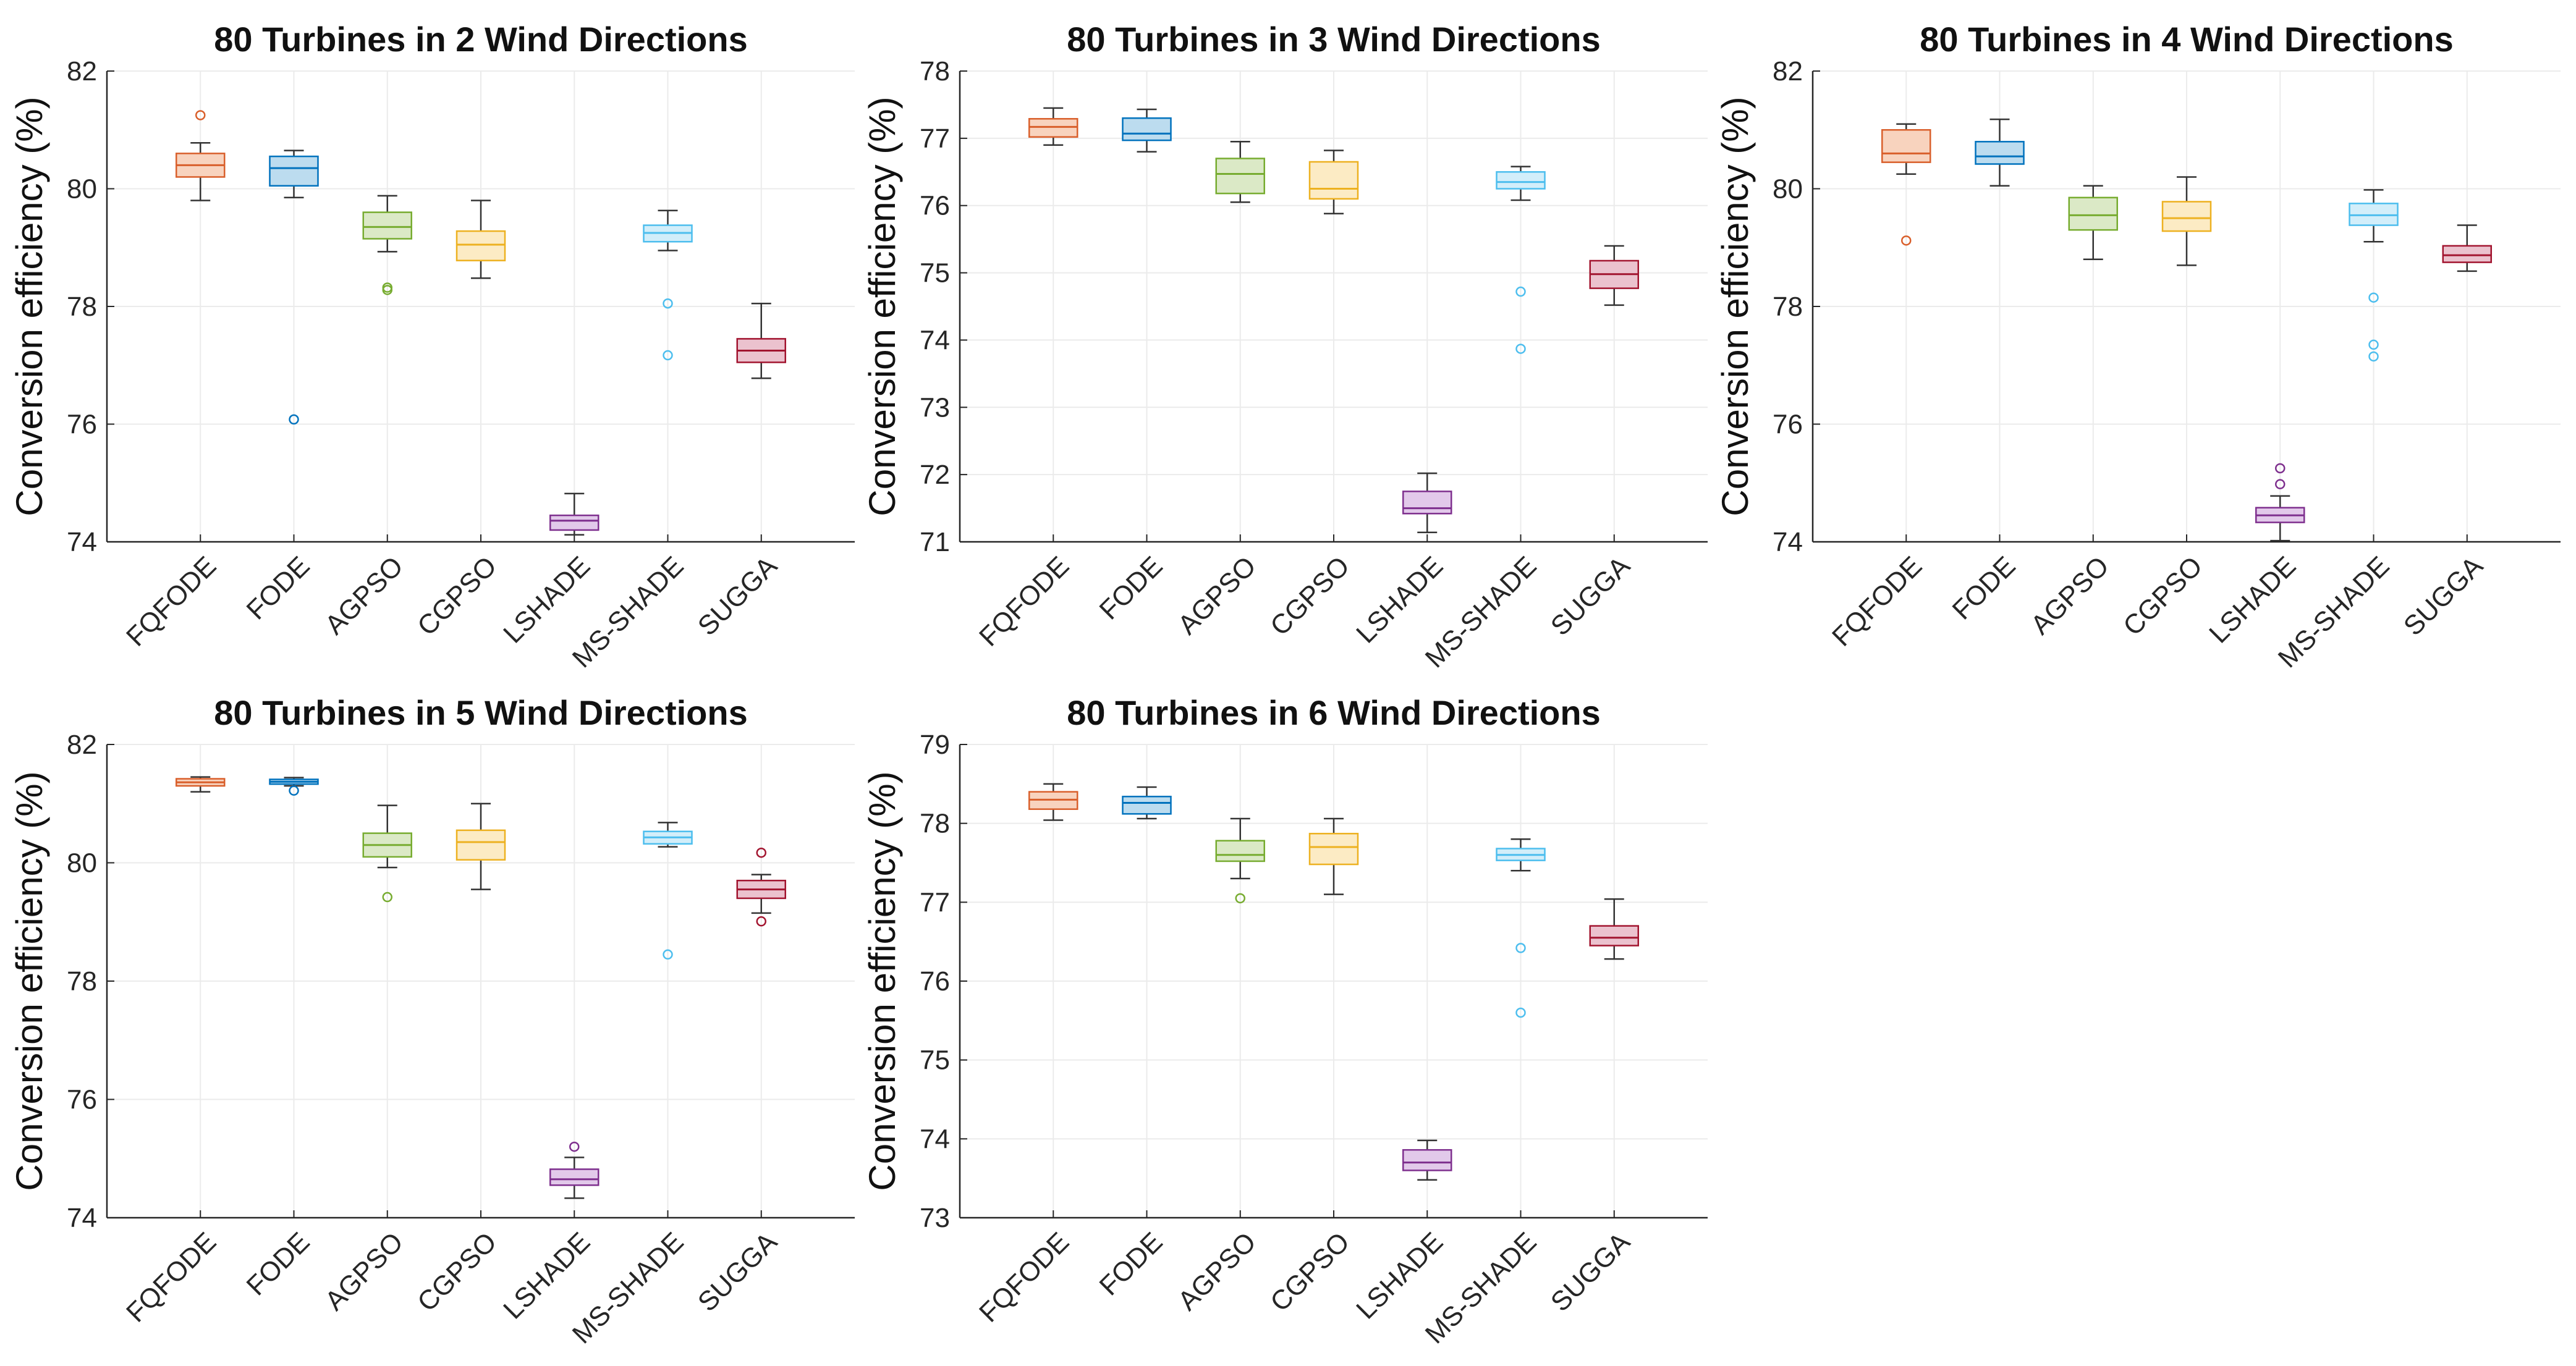  What do you see at coordinates (2000, 152) in the screenshot?
I see `box-fode` at bounding box center [2000, 152].